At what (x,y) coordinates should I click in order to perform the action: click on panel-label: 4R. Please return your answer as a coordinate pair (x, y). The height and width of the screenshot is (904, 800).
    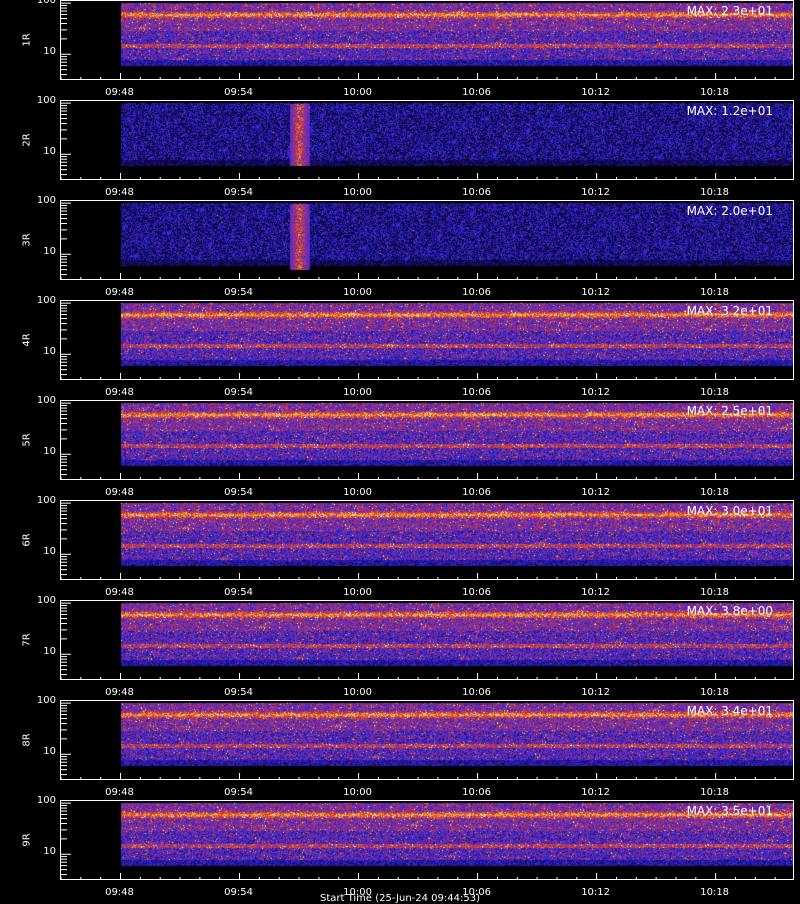
    Looking at the image, I should click on (27, 340).